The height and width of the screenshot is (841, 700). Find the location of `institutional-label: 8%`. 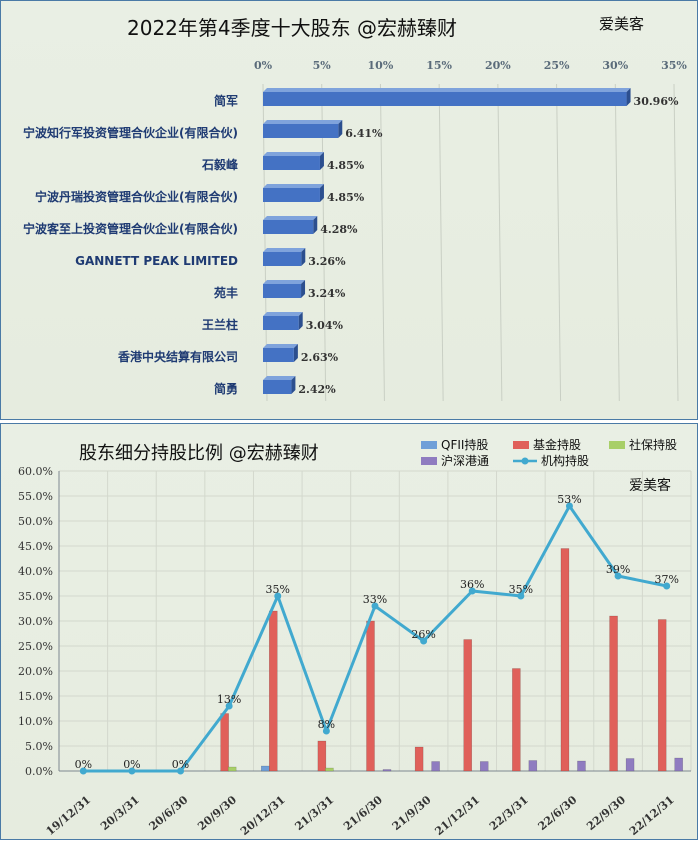

institutional-label: 8% is located at coordinates (326, 724).